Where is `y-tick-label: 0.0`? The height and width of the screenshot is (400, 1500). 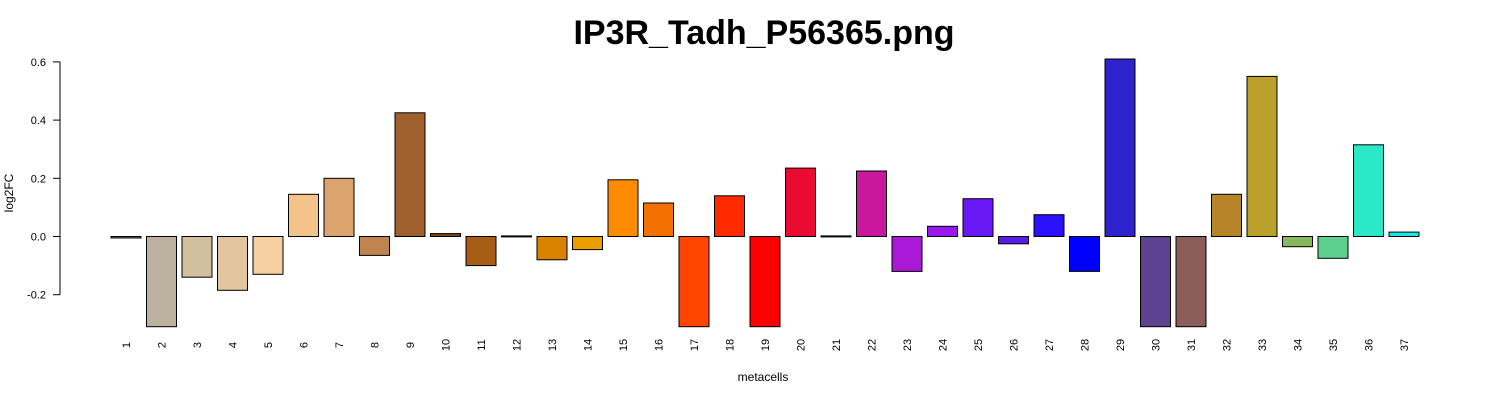 y-tick-label: 0.0 is located at coordinates (38, 238).